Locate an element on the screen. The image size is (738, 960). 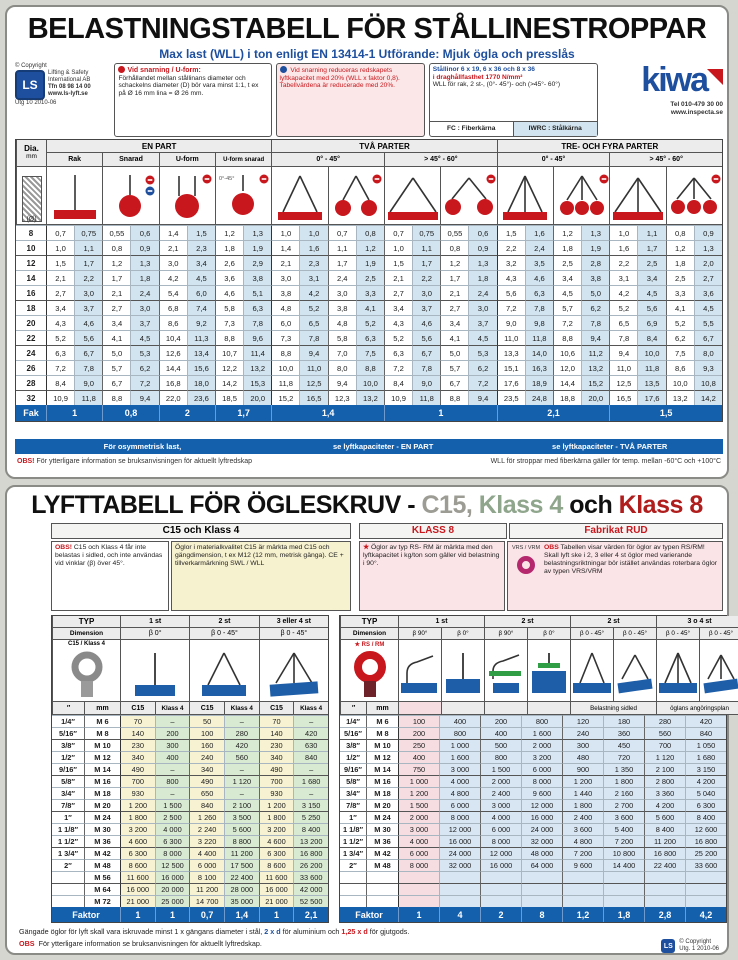
table-cell: 230 is located at coordinates (137, 745).